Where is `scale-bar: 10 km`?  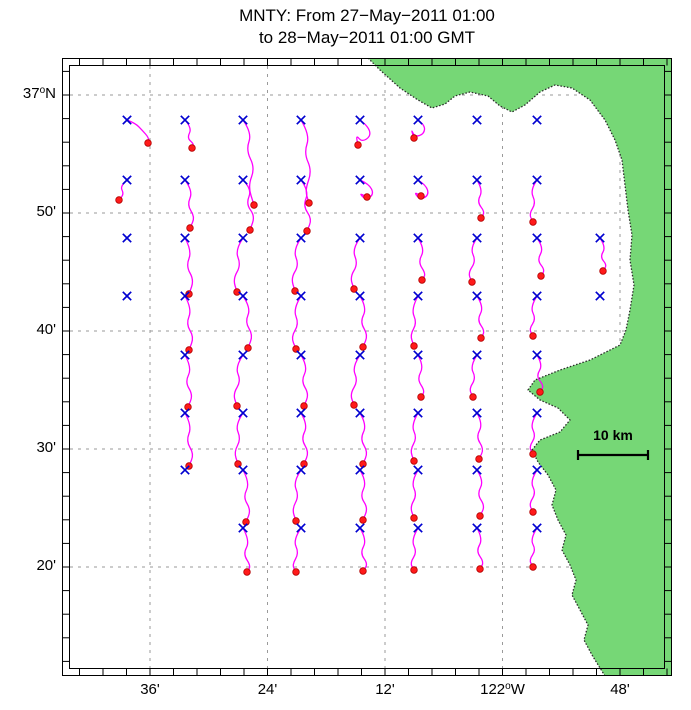 scale-bar: 10 km is located at coordinates (613, 443).